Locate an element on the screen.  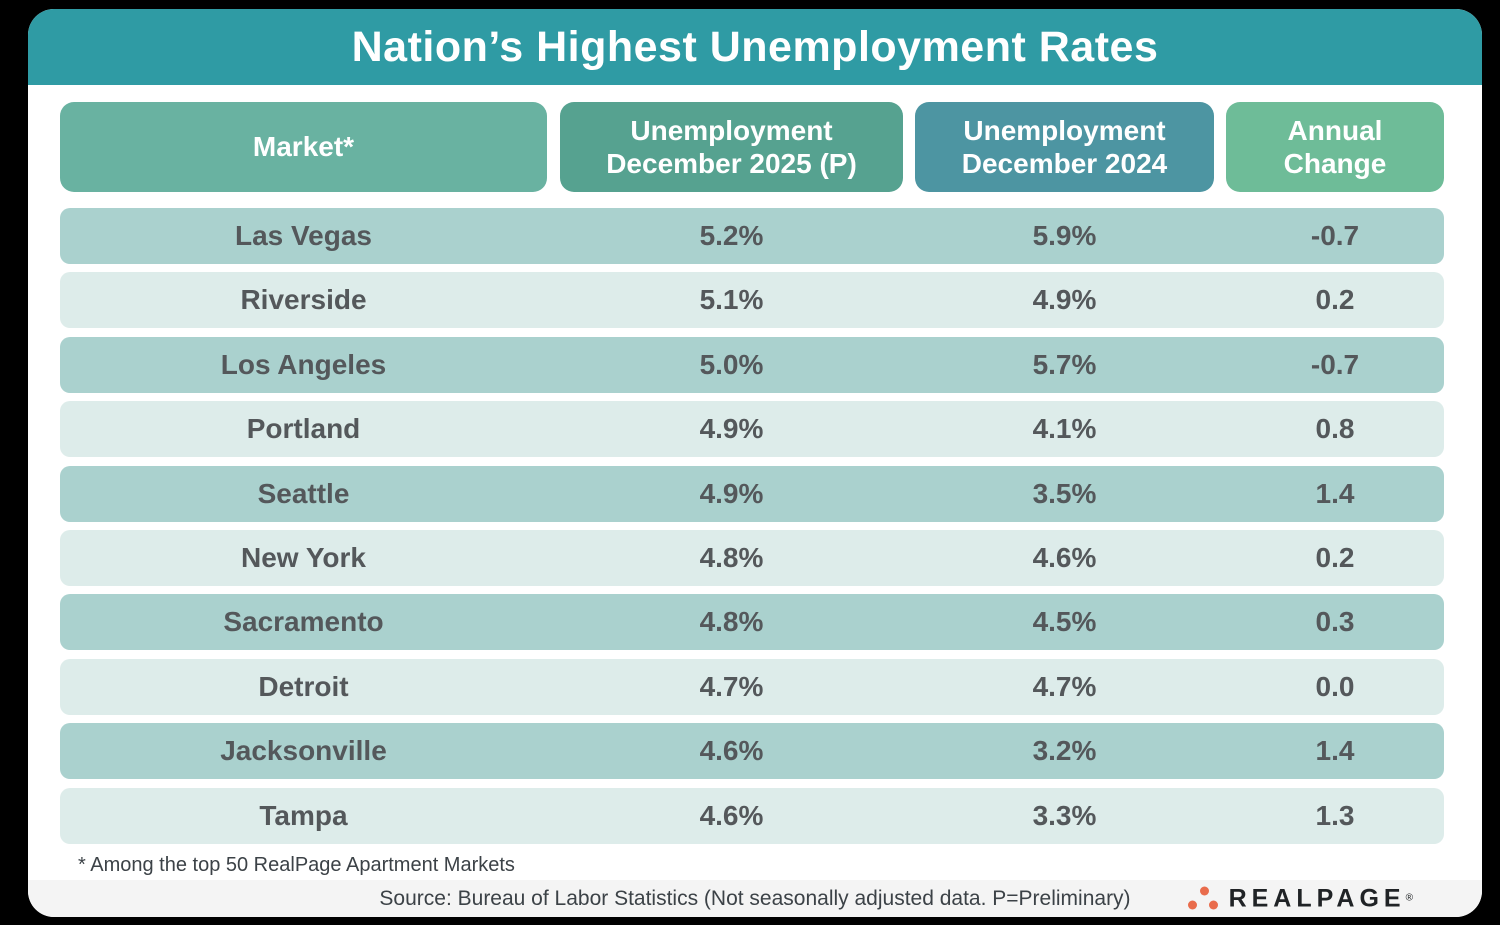
registered-trademark-symbol: ® is located at coordinates (1409, 898).